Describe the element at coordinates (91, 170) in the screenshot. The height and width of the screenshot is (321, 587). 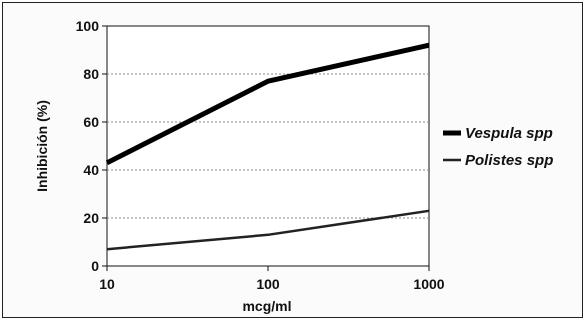
I see `y-tick-label: 40` at that location.